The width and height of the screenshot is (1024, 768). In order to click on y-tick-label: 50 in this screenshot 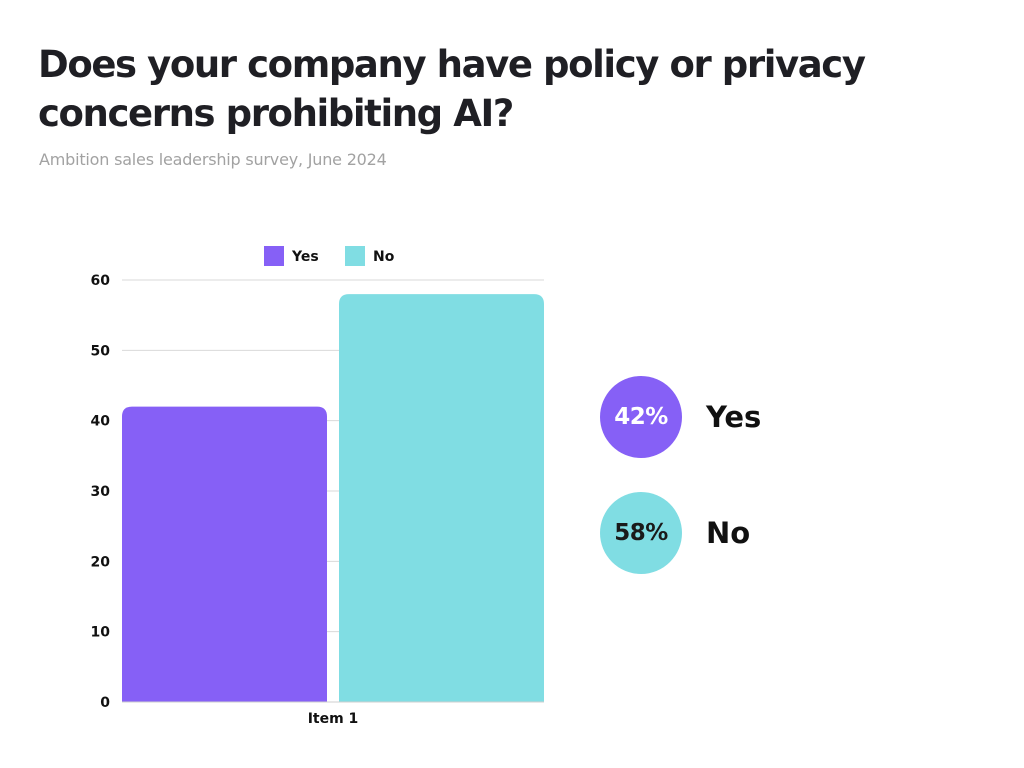, I will do `click(101, 351)`.